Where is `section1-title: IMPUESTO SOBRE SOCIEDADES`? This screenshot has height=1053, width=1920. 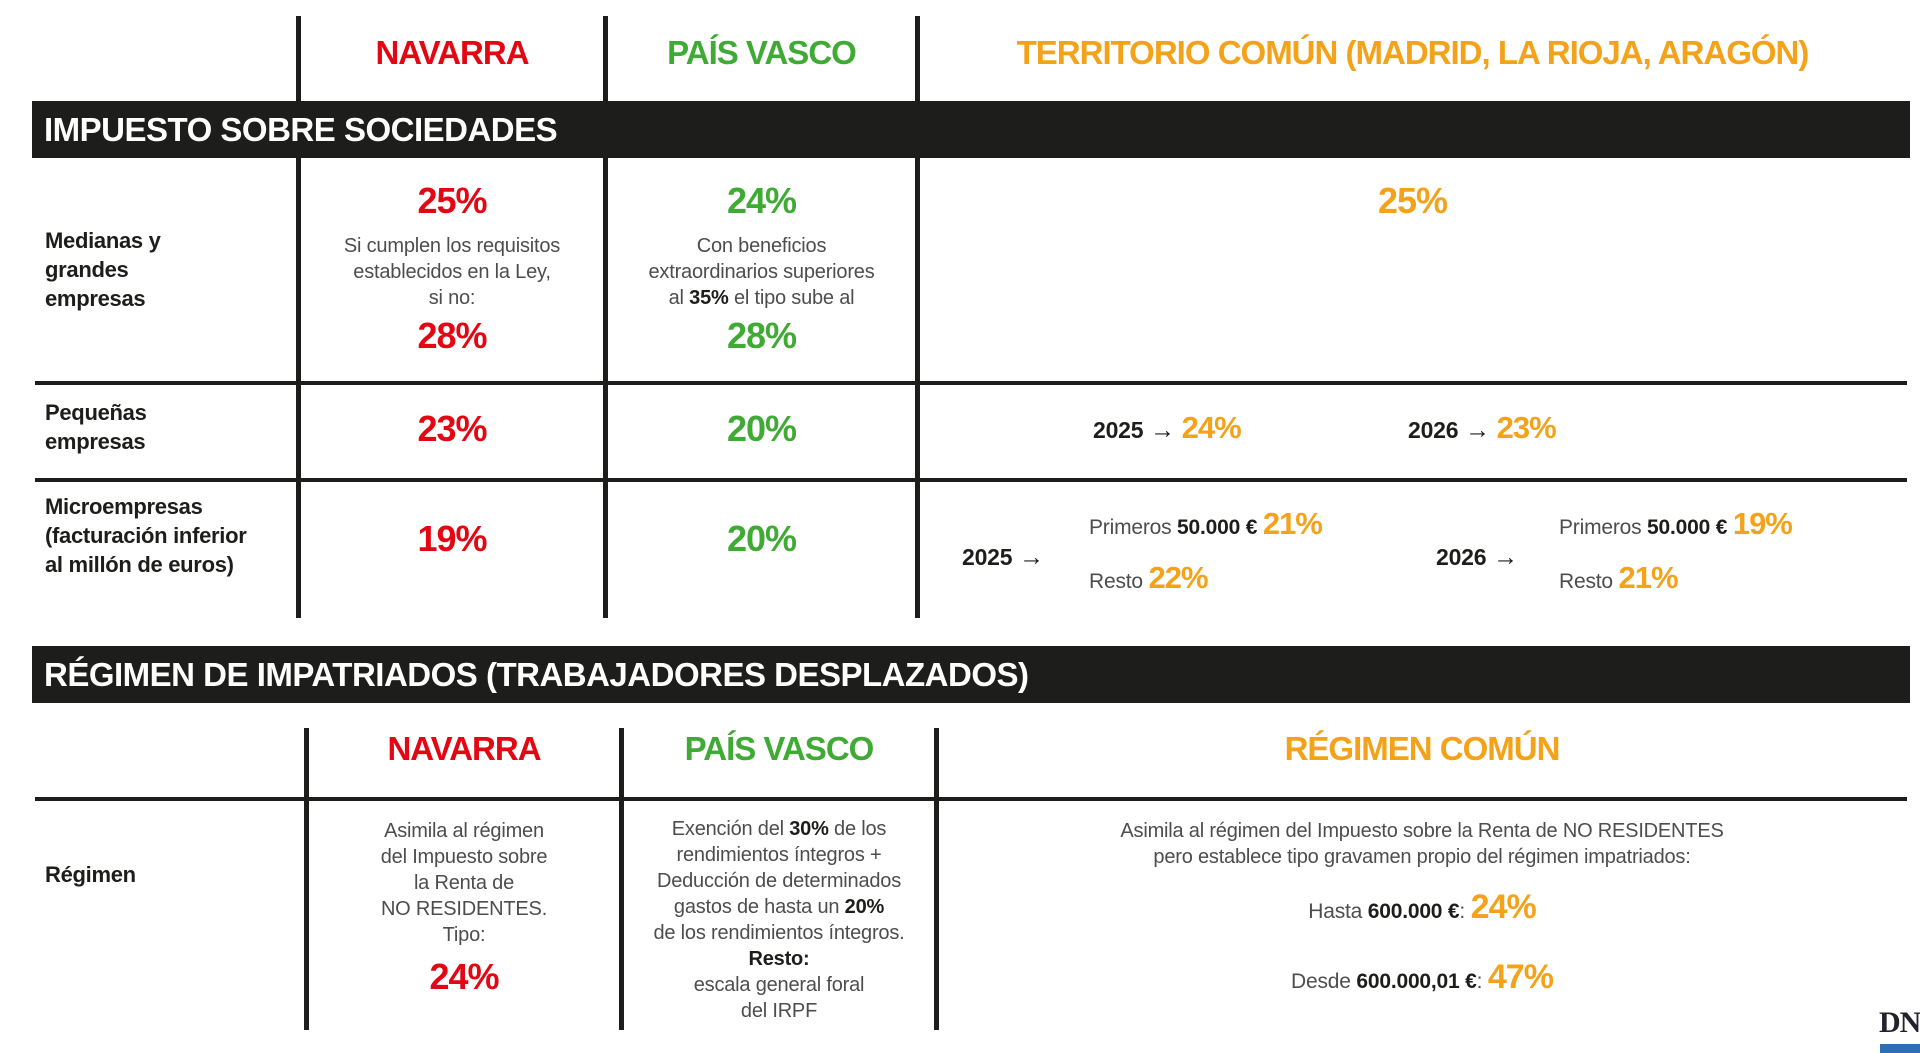 section1-title: IMPUESTO SOBRE SOCIEDADES is located at coordinates (301, 129).